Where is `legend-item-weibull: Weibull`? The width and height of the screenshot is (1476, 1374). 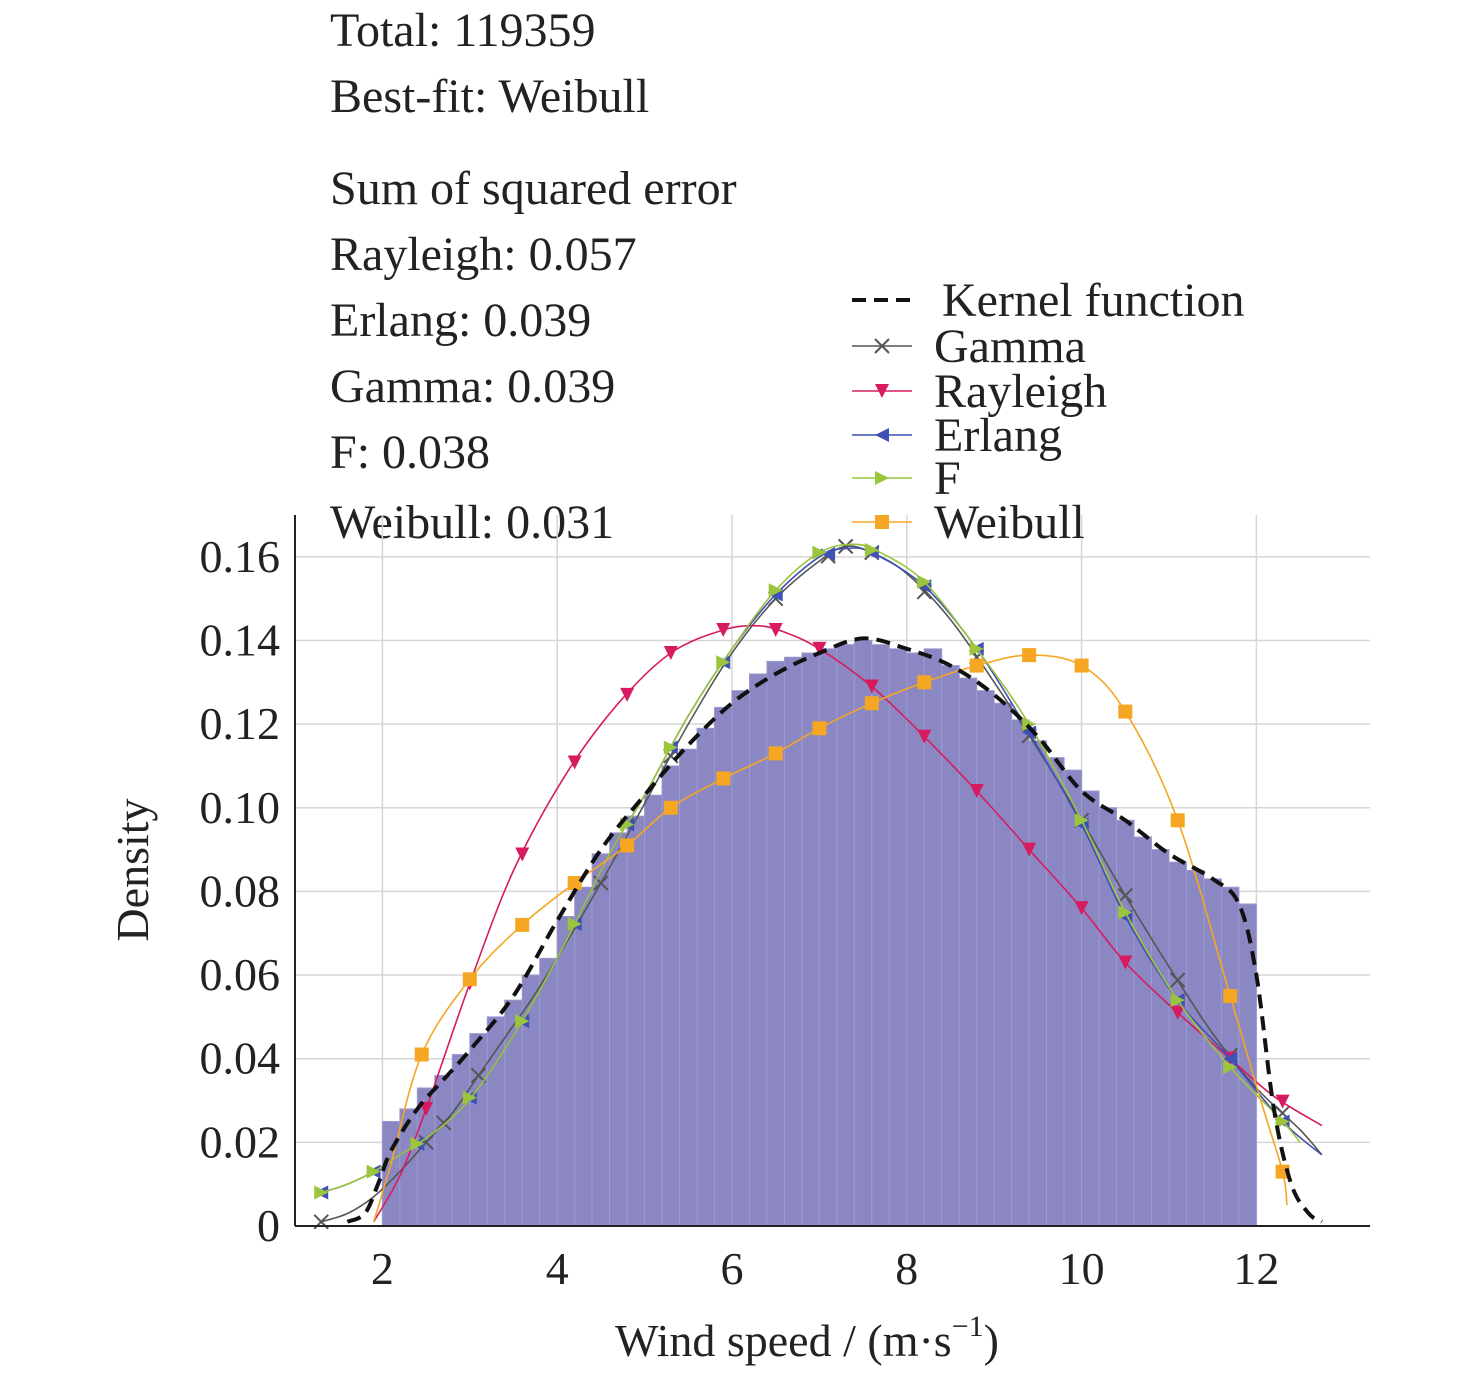
legend-item-weibull: Weibull is located at coordinates (968, 522).